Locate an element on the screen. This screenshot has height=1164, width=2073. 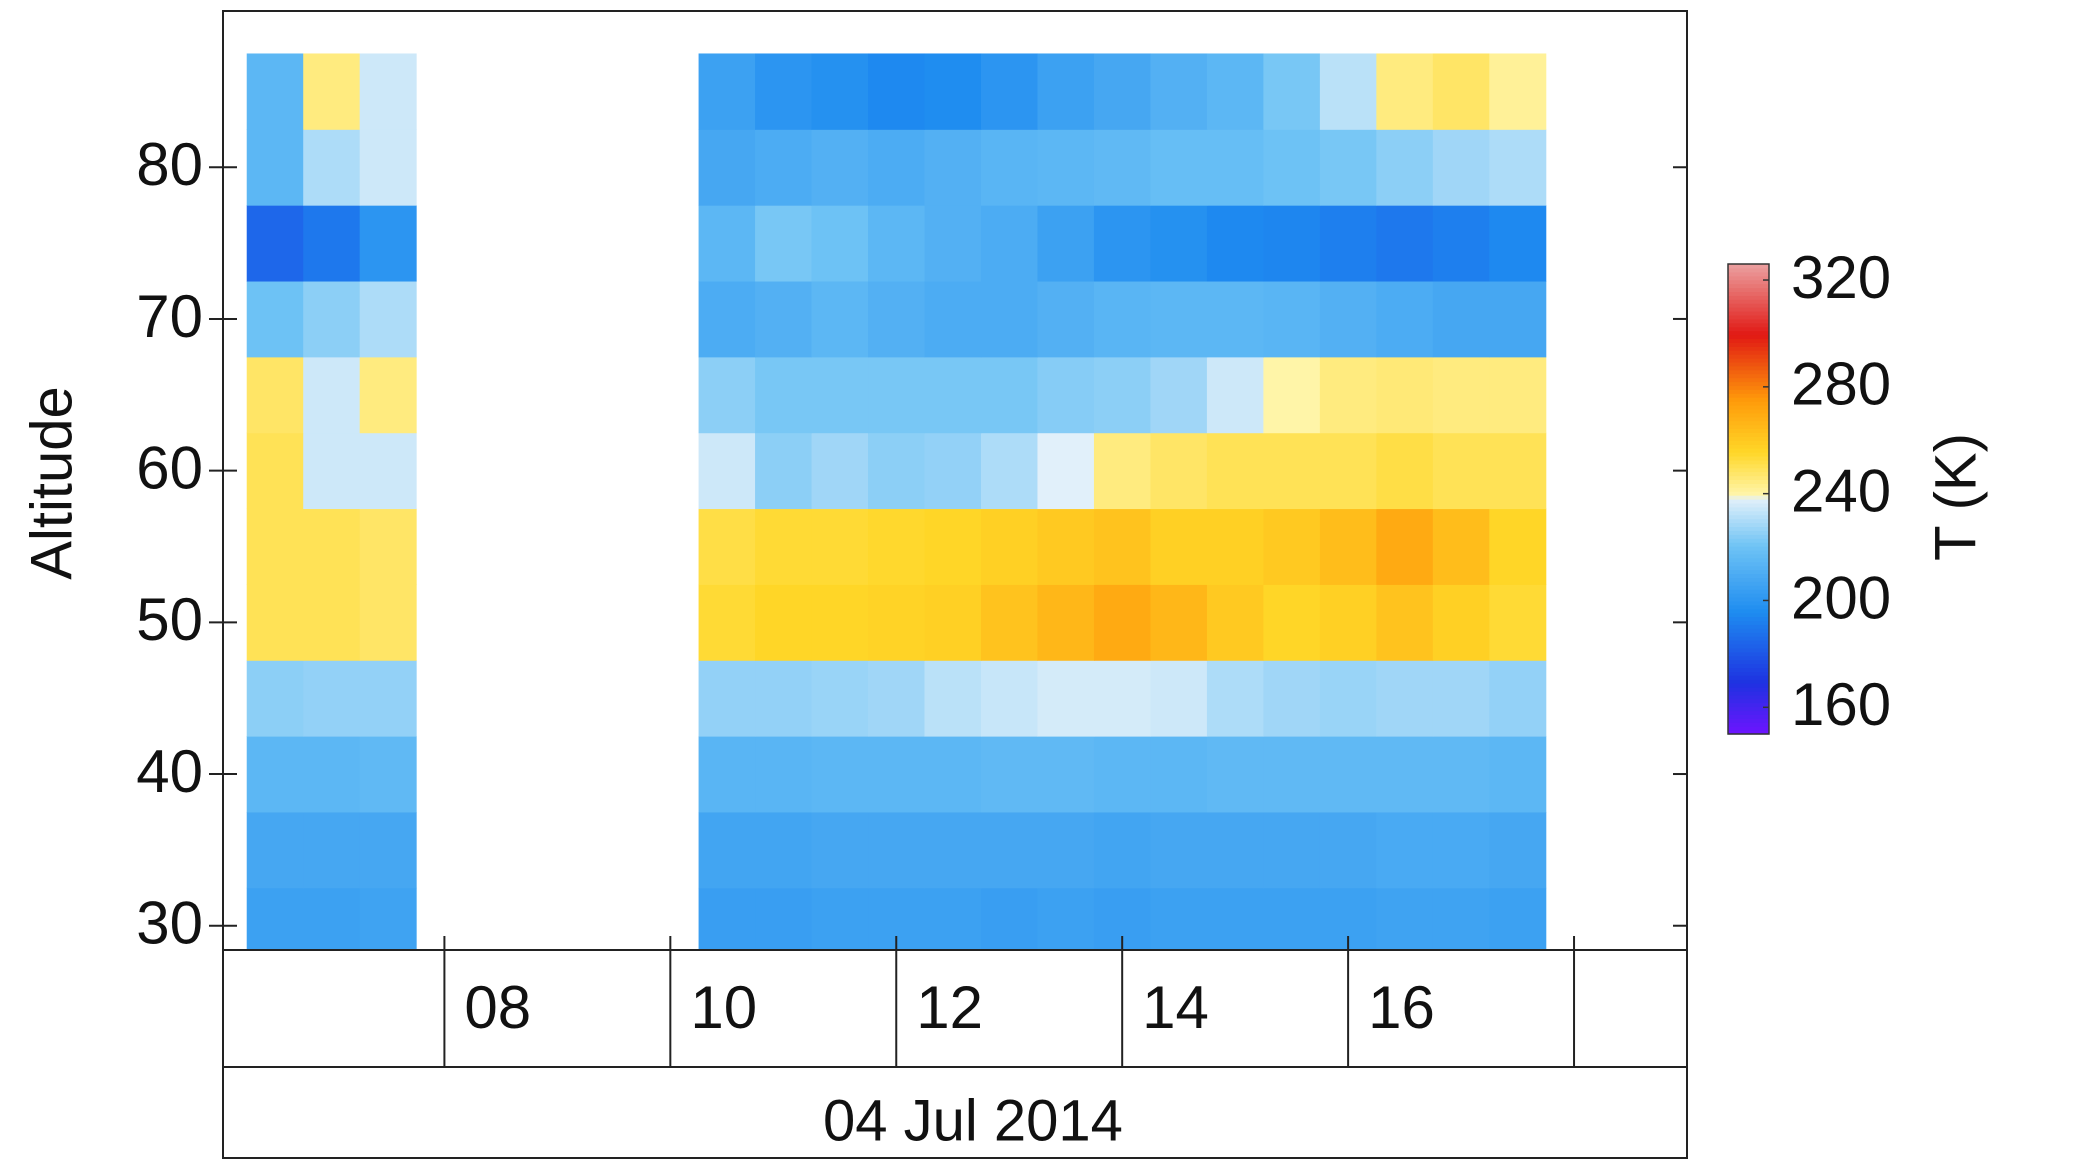
colorbar-frame is located at coordinates (1748, 499).